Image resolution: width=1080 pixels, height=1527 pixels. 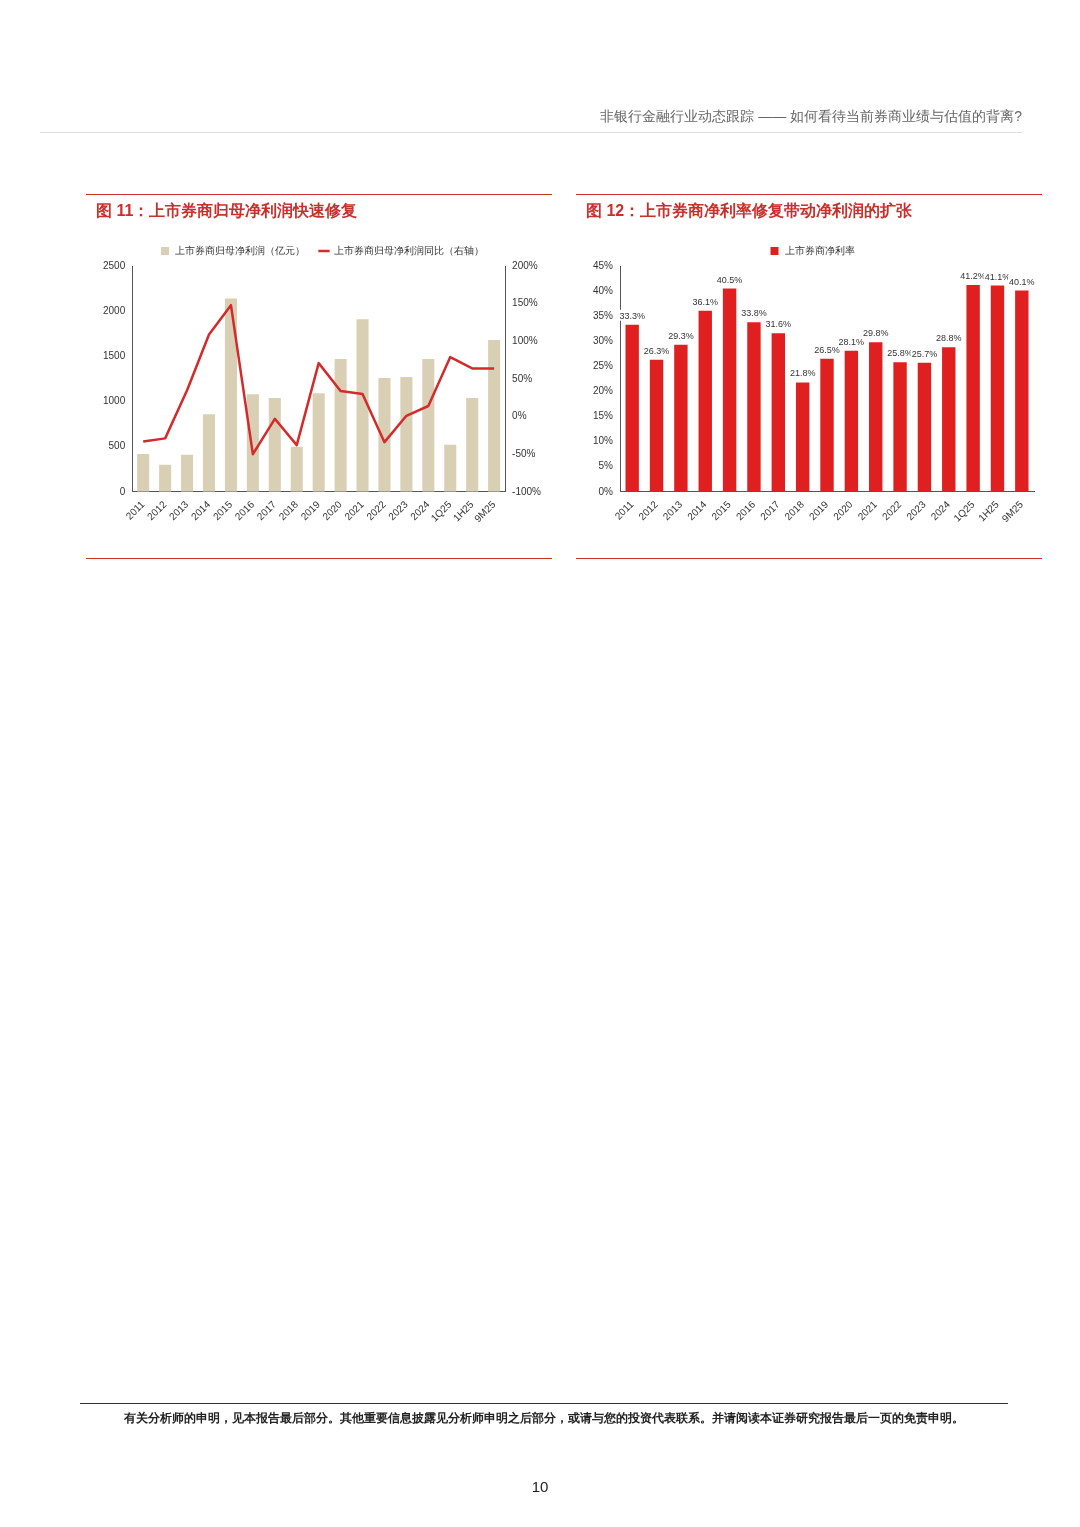 I want to click on legend-label: 上市券商净利率, so click(x=819, y=250).